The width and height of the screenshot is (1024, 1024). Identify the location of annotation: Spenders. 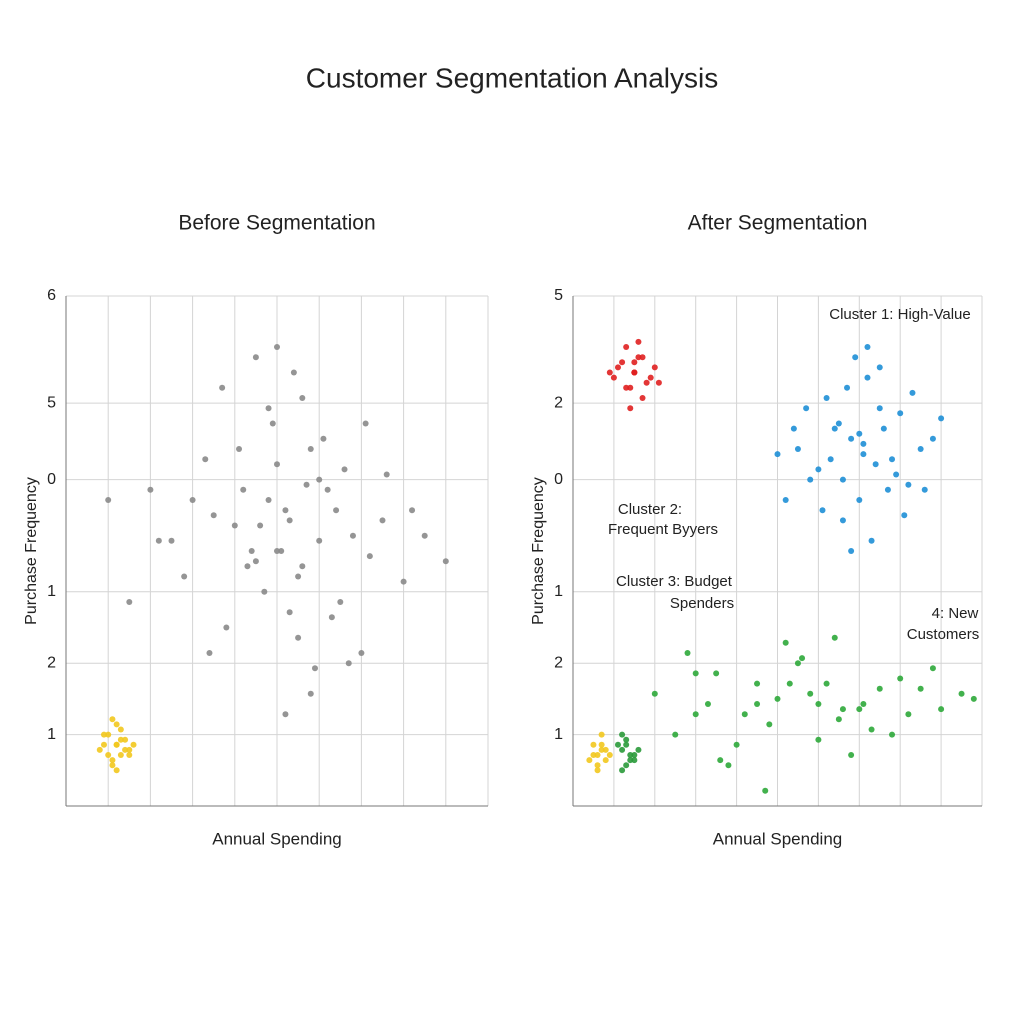
(702, 603).